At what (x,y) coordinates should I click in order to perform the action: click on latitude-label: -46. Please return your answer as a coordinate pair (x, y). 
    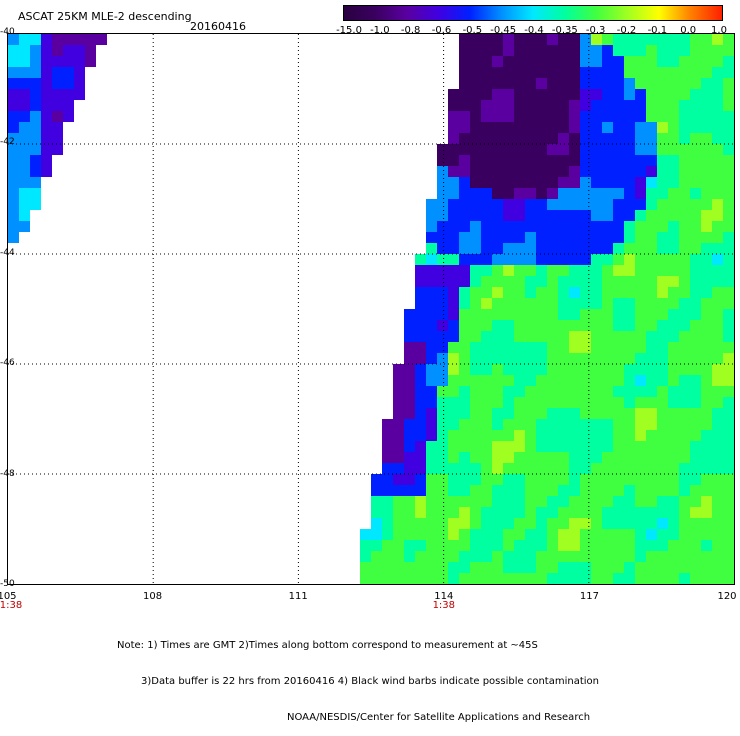
    Looking at the image, I should click on (7, 363).